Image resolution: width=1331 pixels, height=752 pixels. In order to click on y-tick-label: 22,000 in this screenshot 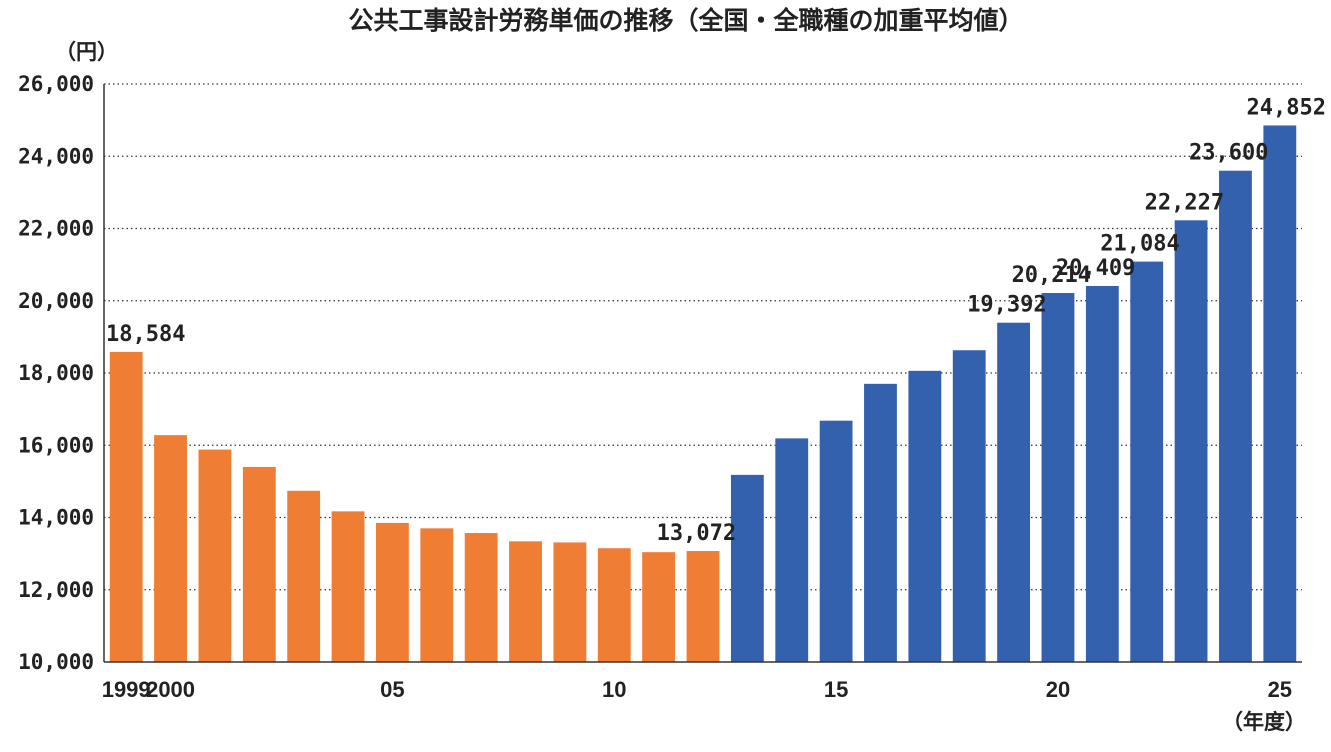, I will do `click(56, 229)`.